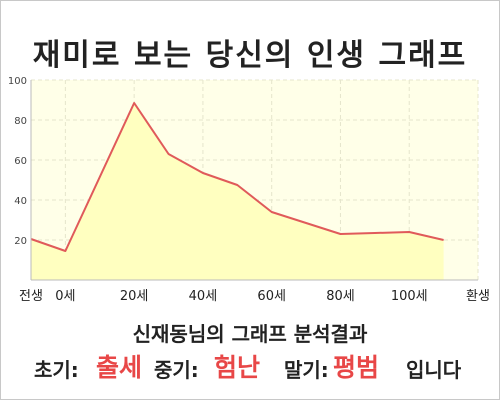  I want to click on mid-value: 험난, so click(237, 367).